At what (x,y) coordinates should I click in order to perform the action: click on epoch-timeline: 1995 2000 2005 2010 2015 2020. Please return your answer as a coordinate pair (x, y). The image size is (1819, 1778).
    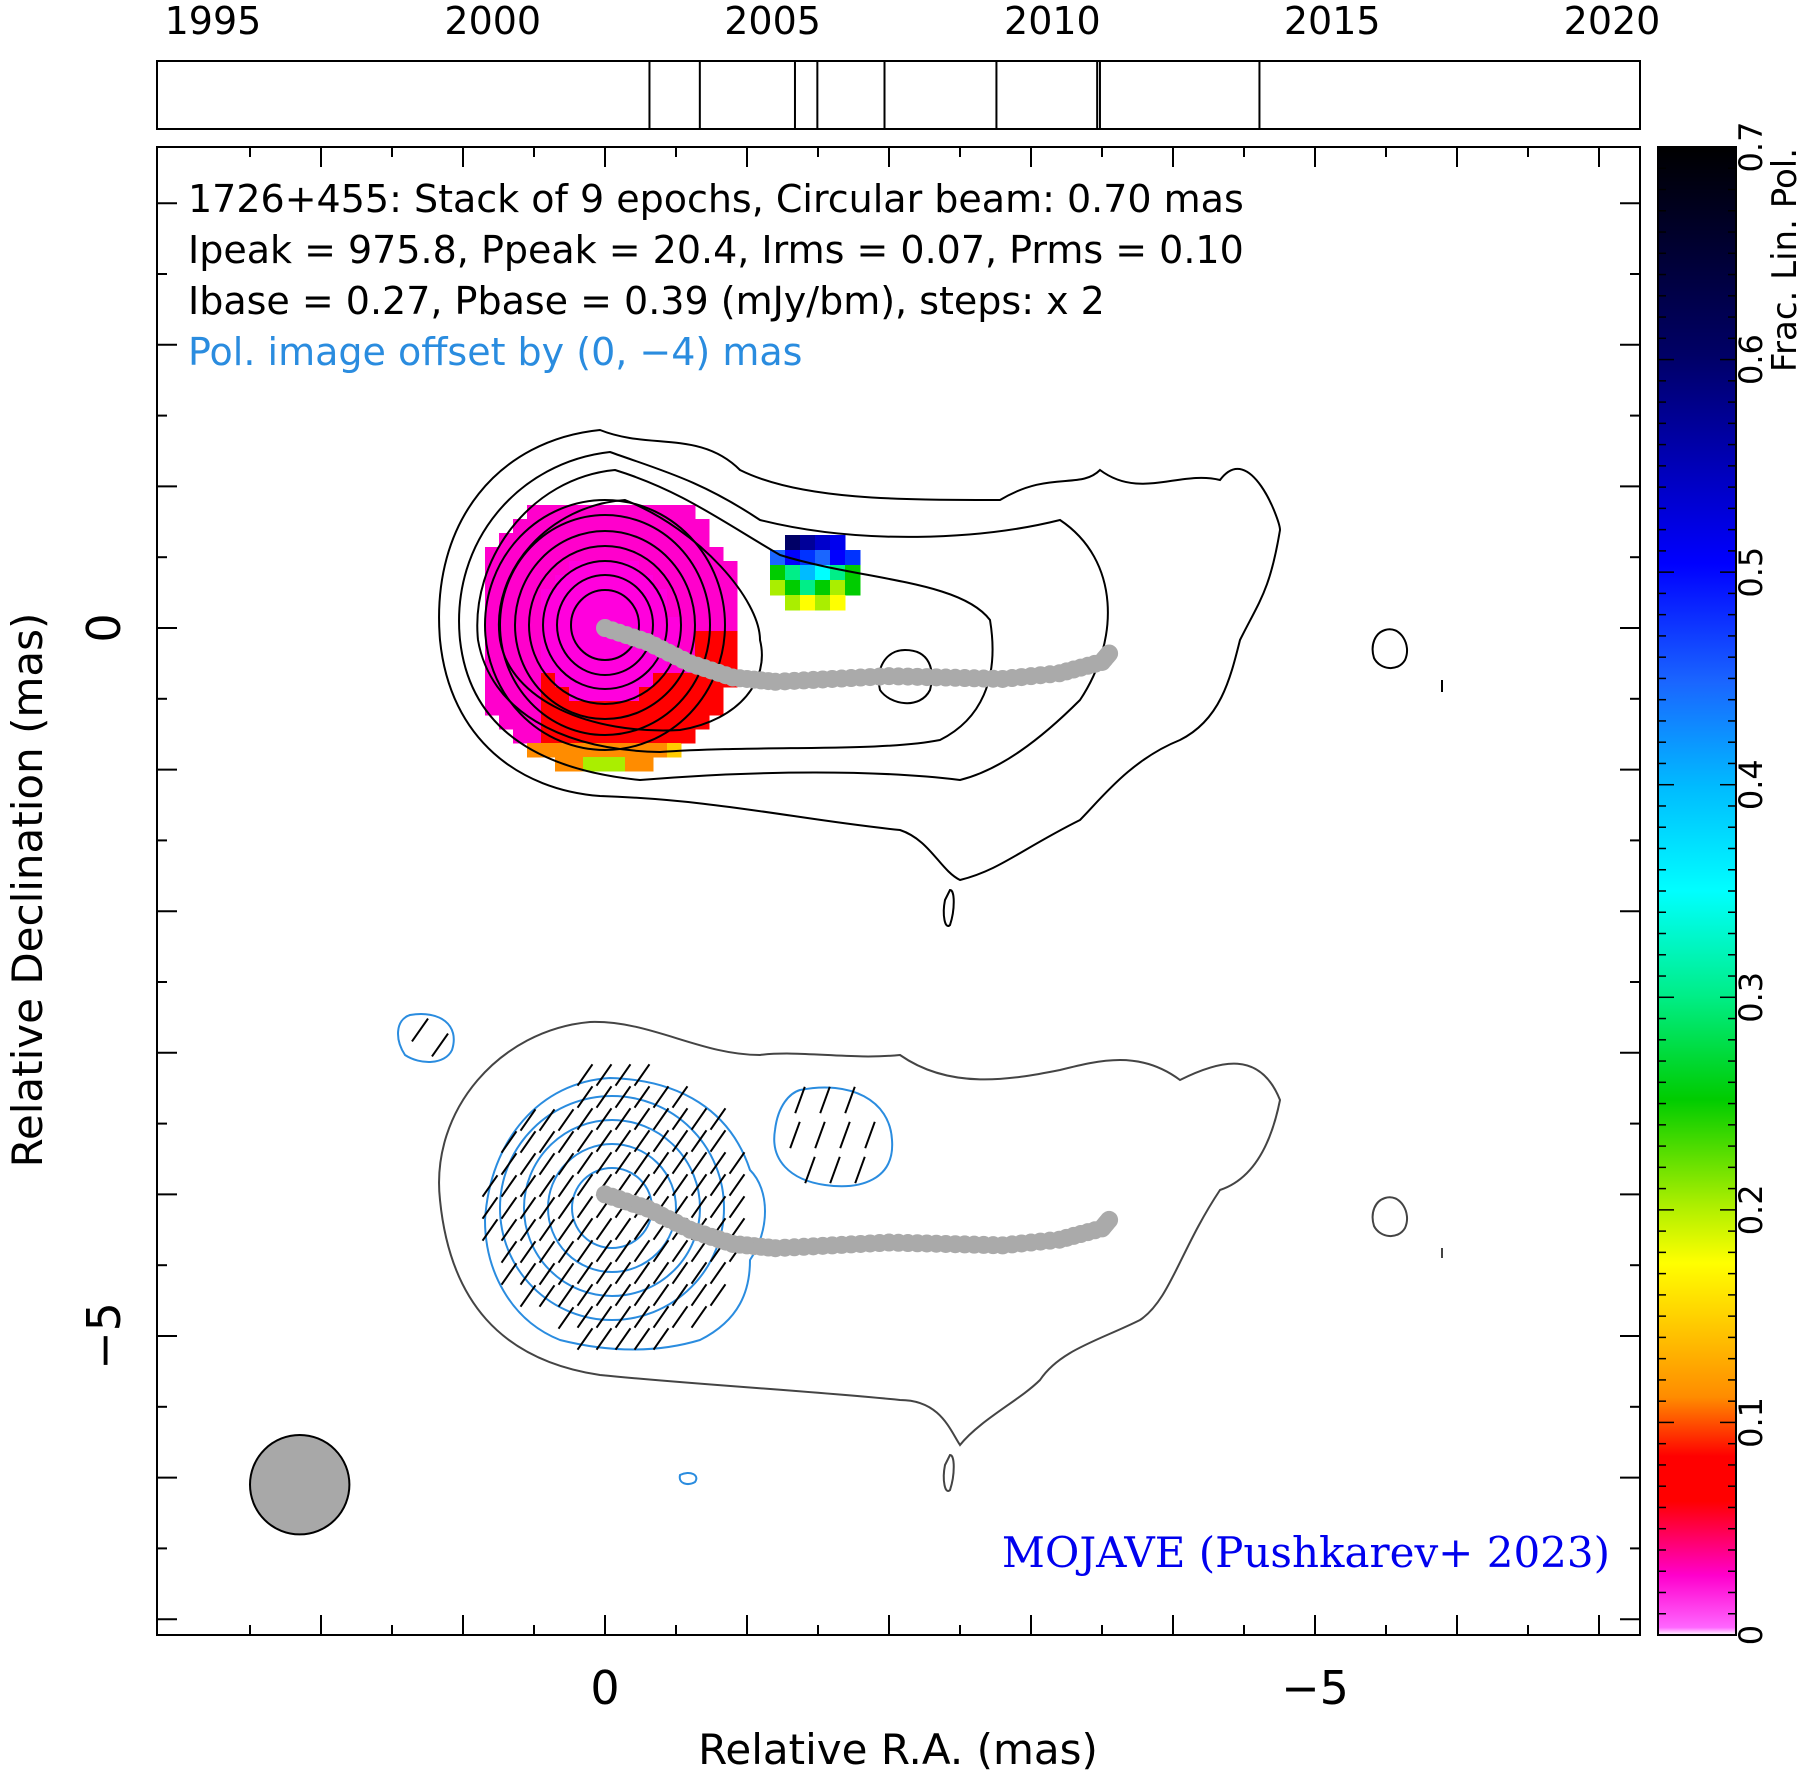
    Looking at the image, I should click on (908, 65).